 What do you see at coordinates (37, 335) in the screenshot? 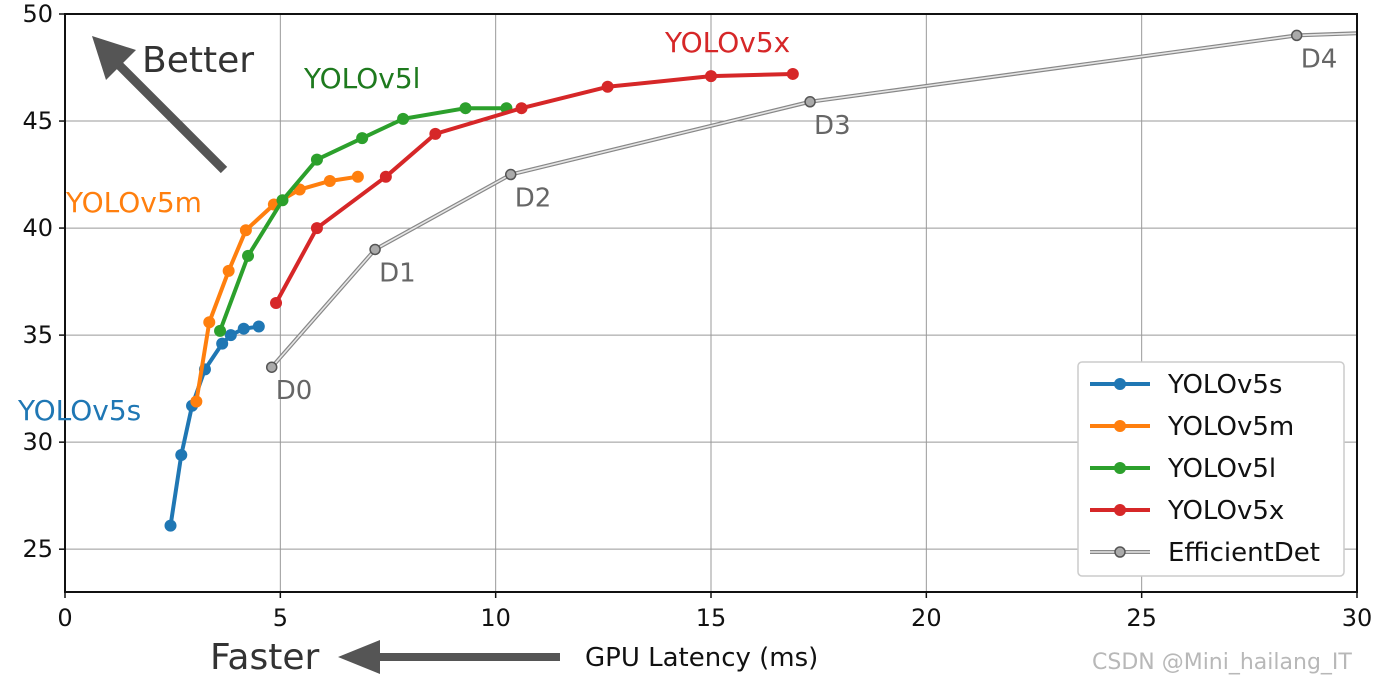
I see `y-tick-label: 35` at bounding box center [37, 335].